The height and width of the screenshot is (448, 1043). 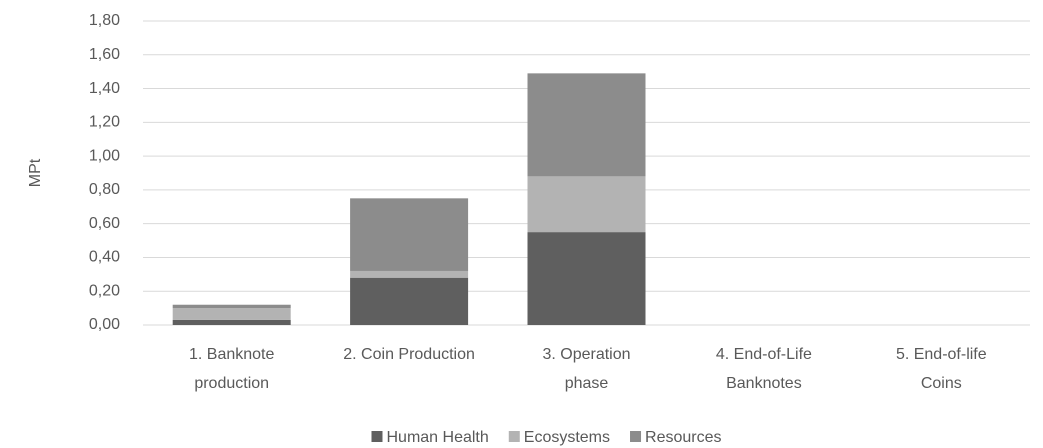 I want to click on y-tick-label: 0,20, so click(x=104, y=290).